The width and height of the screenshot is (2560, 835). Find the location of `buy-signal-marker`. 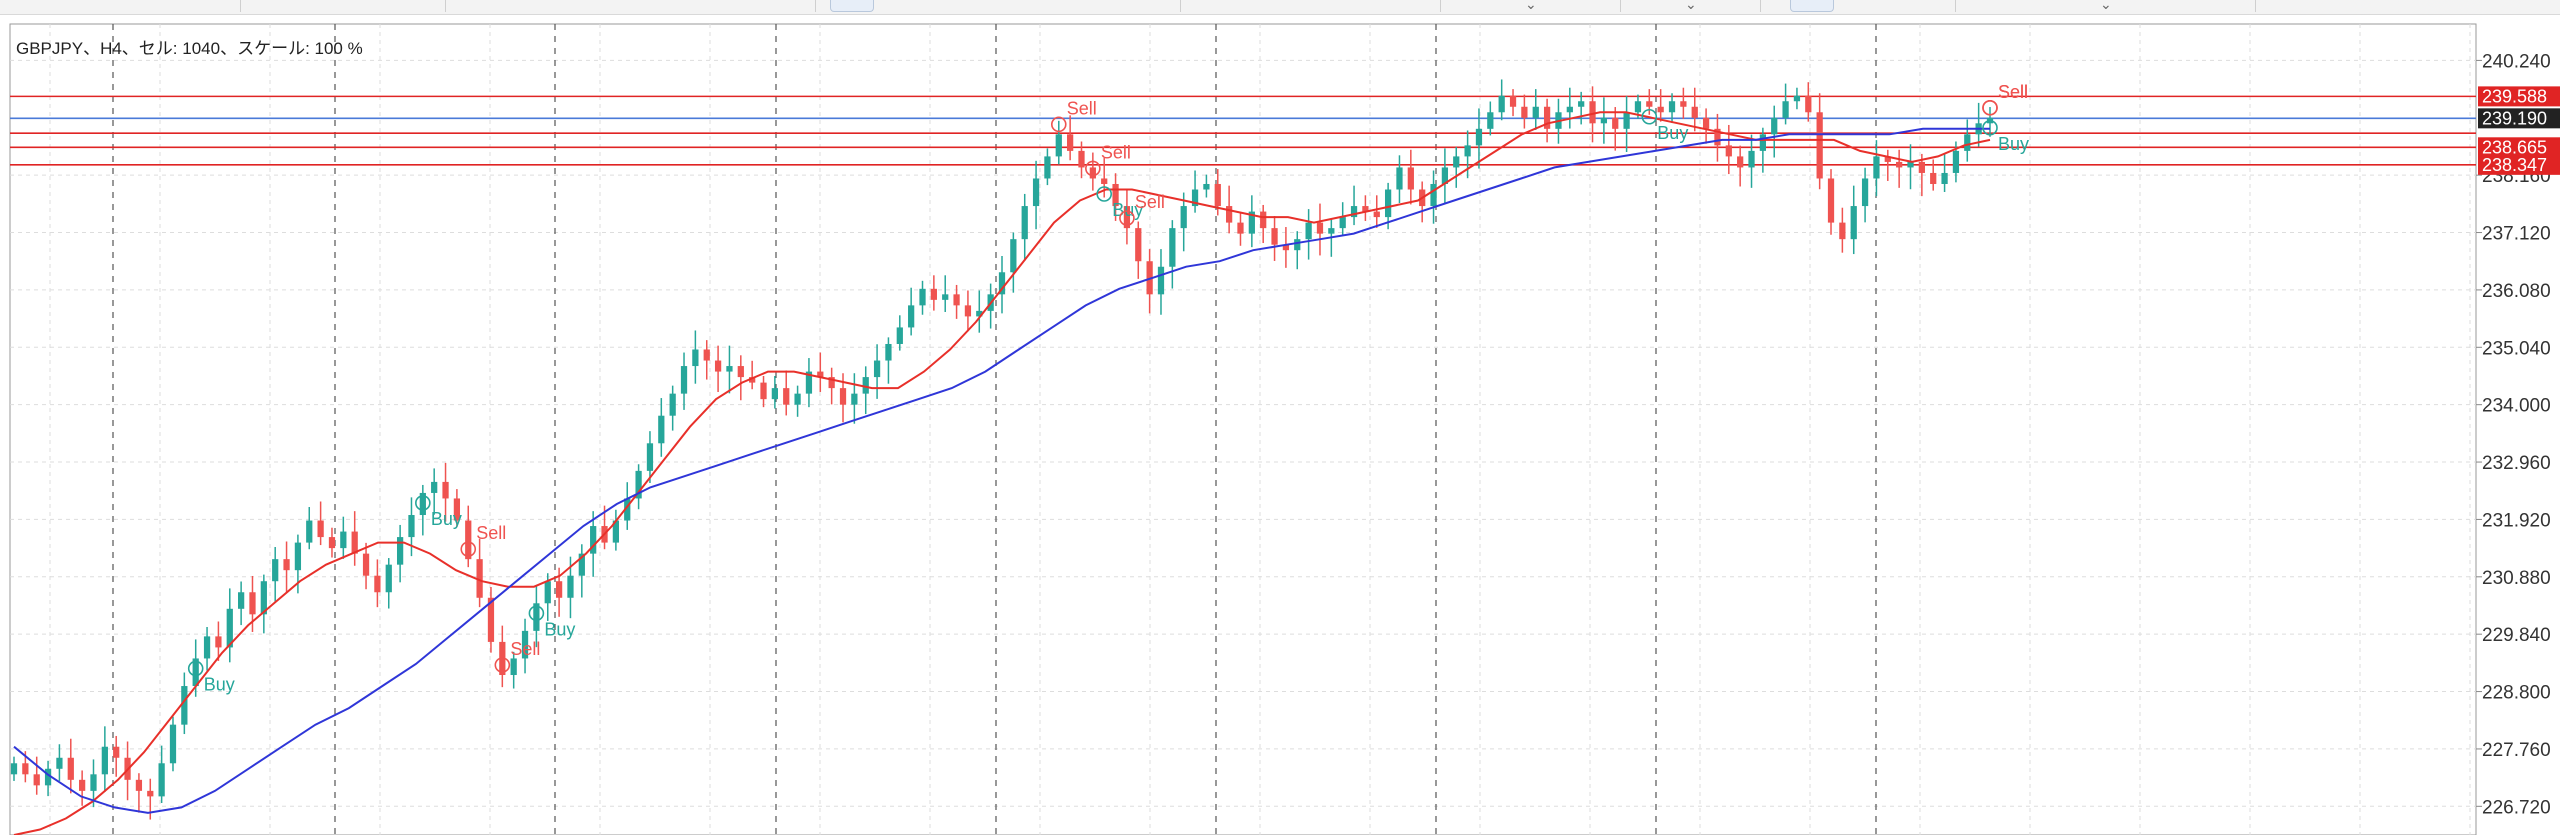

buy-signal-marker is located at coordinates (1990, 127).